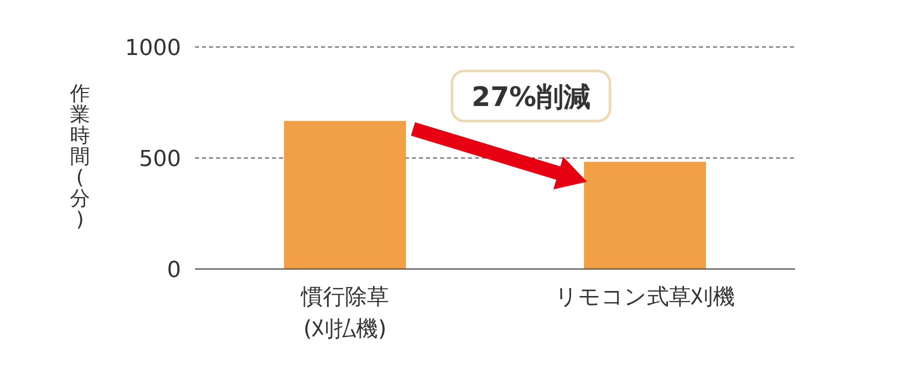 This screenshot has width=908, height=370. What do you see at coordinates (174, 270) in the screenshot?
I see `y-tick-label: 0` at bounding box center [174, 270].